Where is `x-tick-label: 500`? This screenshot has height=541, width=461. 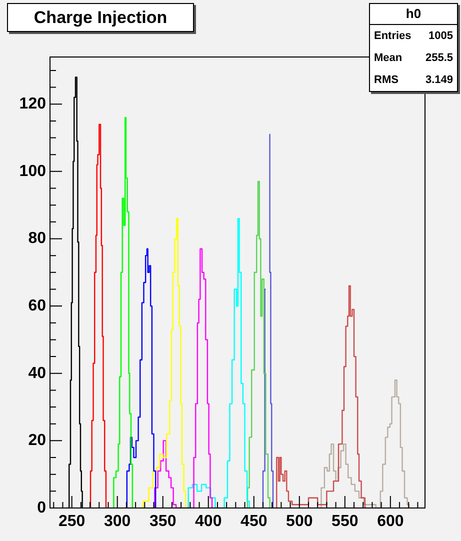
x-tick-label: 500 is located at coordinates (299, 521).